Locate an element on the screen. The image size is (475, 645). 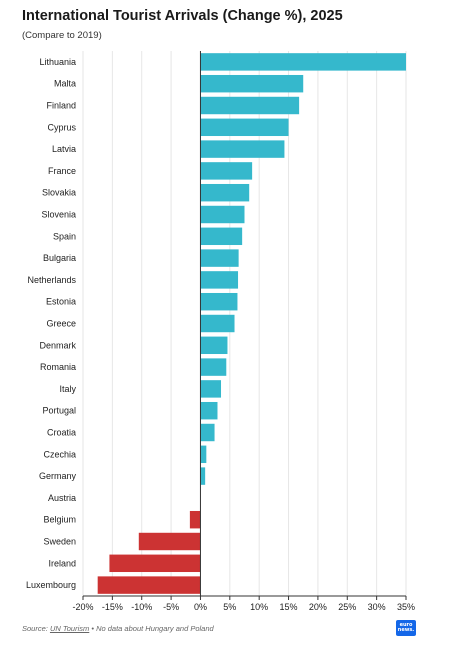
x-tick-label: -15% is located at coordinates (112, 607).